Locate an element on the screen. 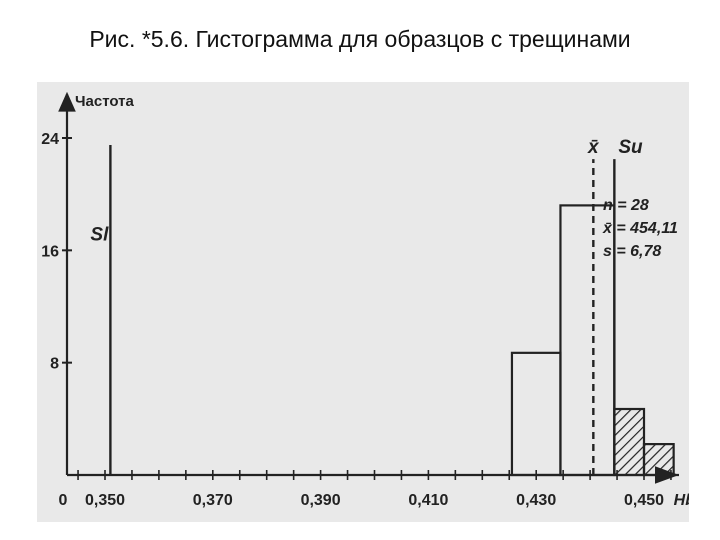 Image resolution: width=720 pixels, height=540 pixels. reference-line-label: Su is located at coordinates (630, 147).